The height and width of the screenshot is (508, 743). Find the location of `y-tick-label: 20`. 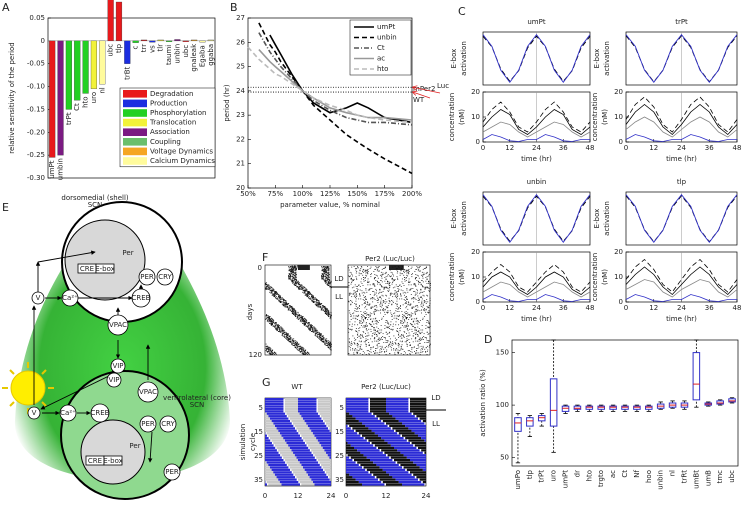

y-tick-label: 20 is located at coordinates (618, 252).